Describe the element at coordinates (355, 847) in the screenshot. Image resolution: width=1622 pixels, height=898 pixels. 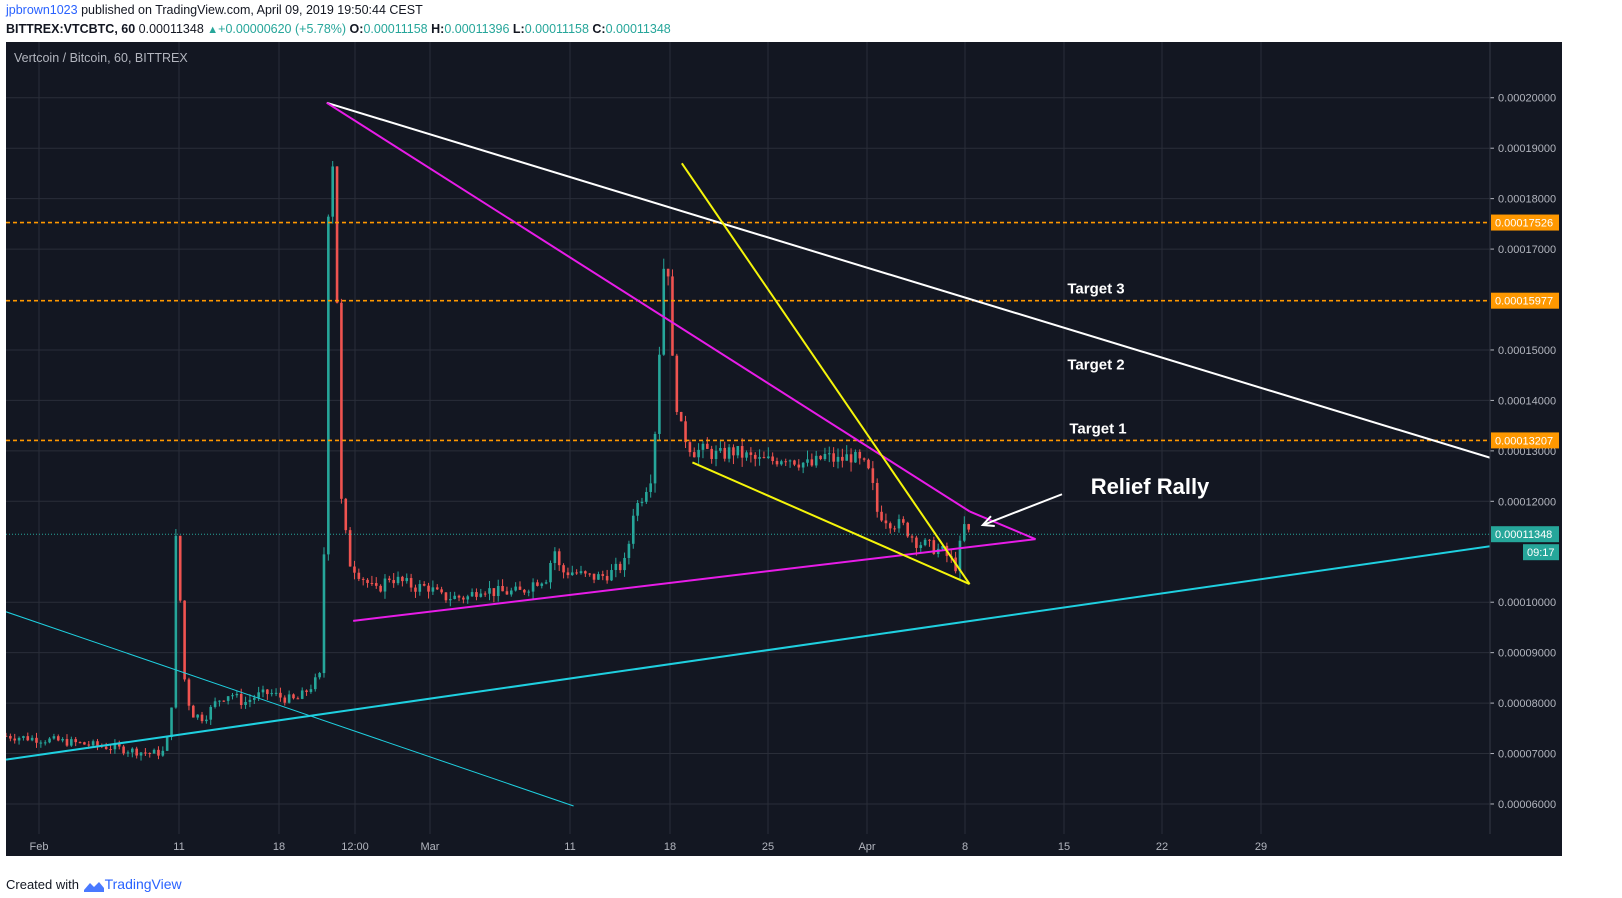
I see `x-tick-label: 12:00` at that location.